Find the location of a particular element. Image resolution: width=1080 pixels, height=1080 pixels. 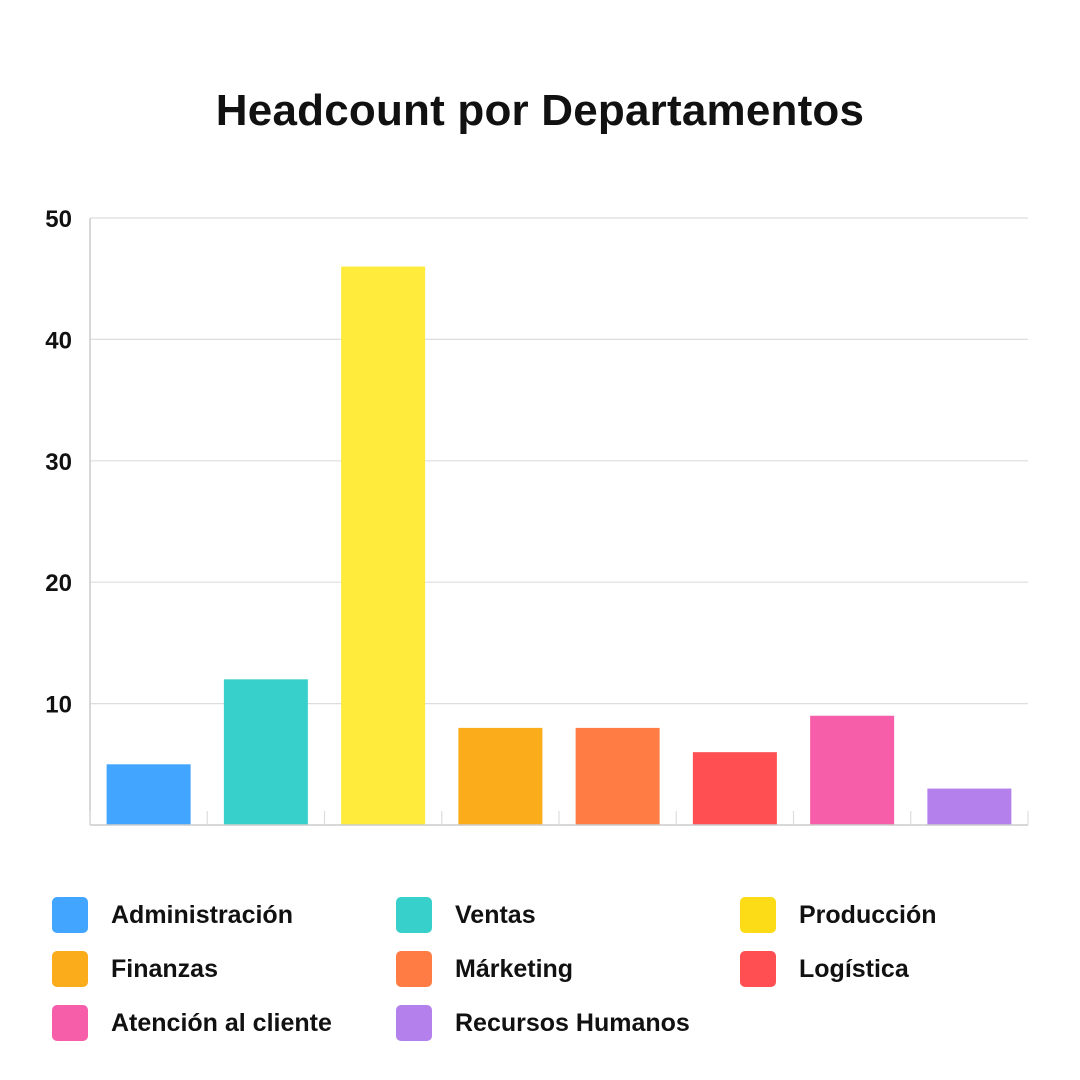

legend-item: Recursos Humanos is located at coordinates (568, 1023).